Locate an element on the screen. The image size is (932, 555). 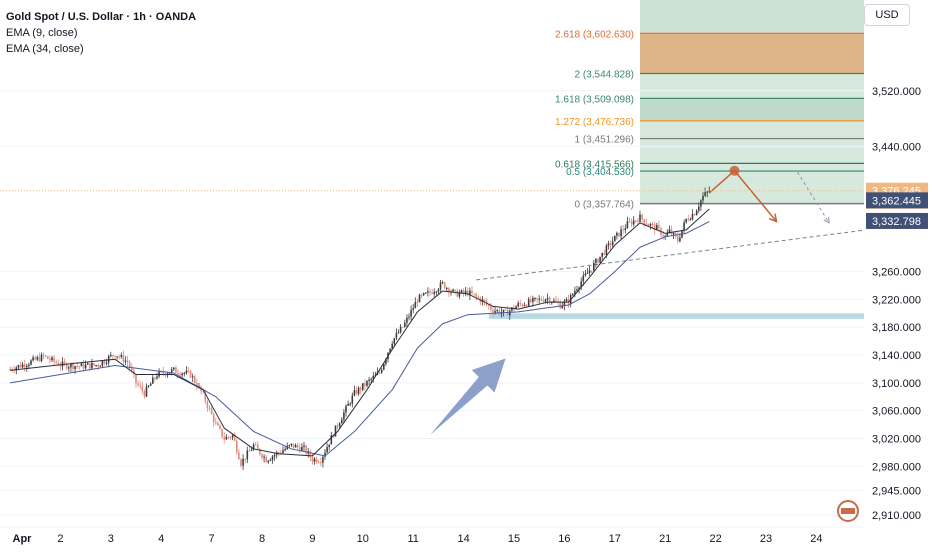
y-tick-label: 2,980.000 is located at coordinates (896, 467).